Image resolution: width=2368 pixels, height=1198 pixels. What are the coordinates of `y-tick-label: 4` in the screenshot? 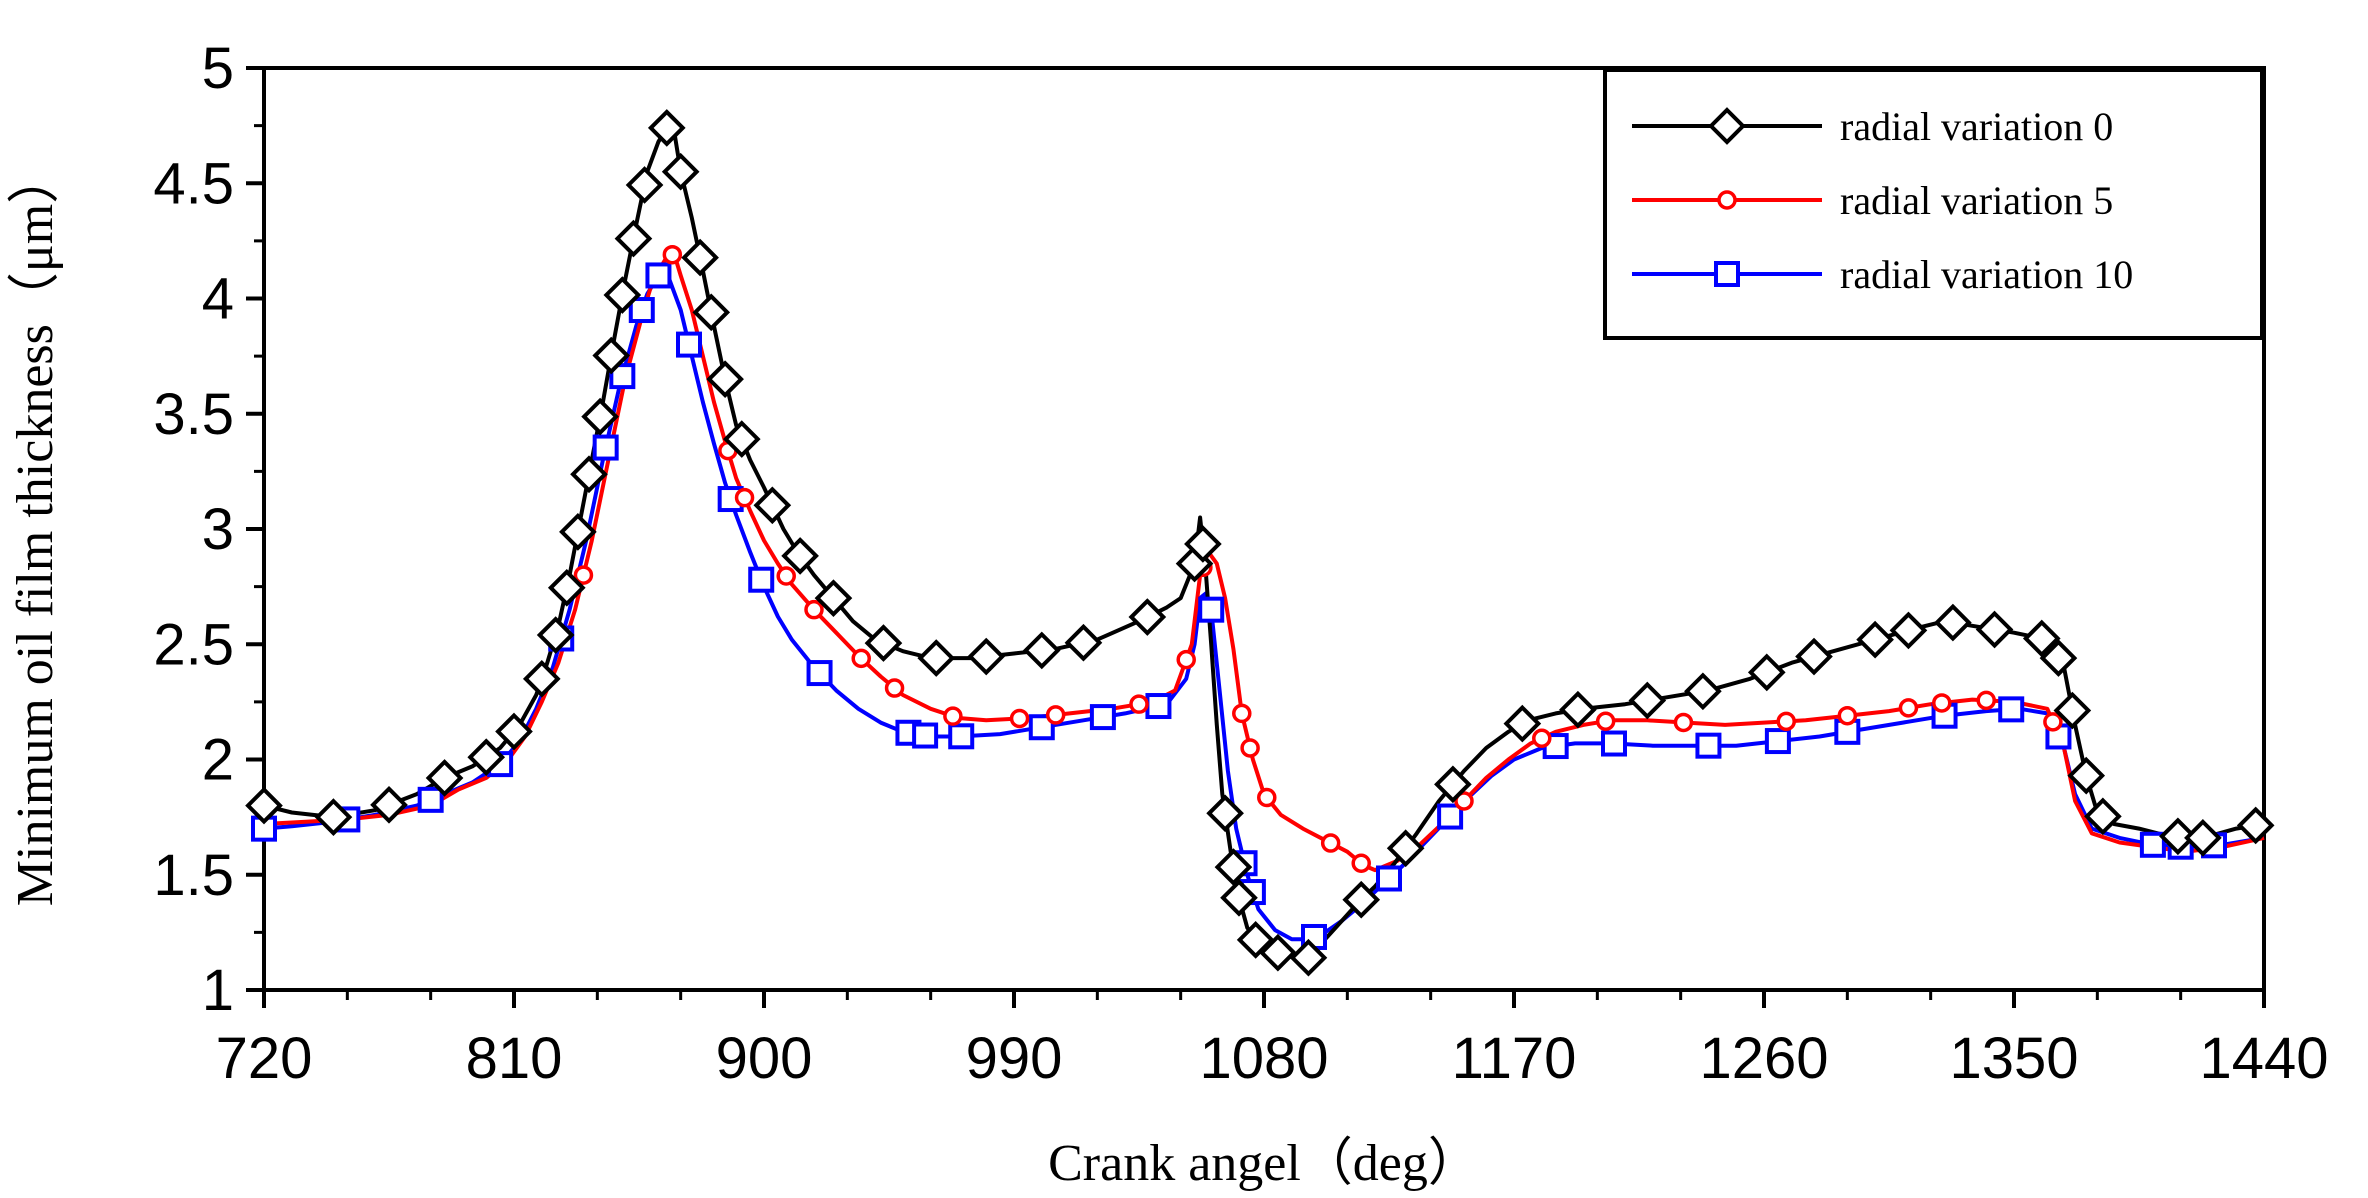 It's located at (218, 299).